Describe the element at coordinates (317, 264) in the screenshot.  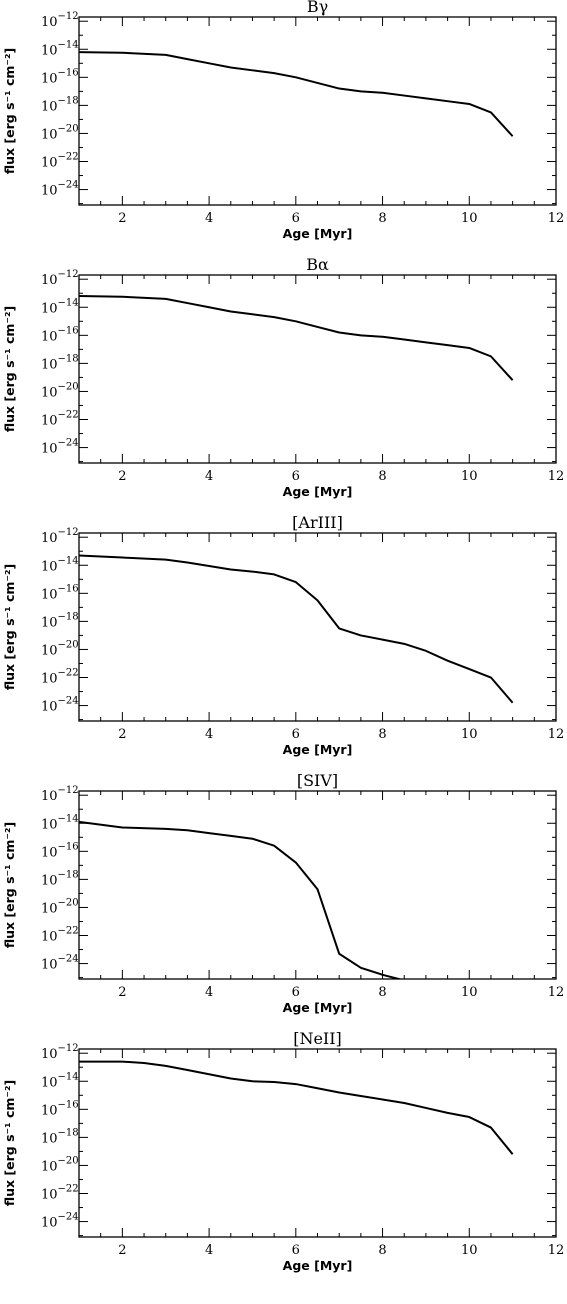
I see `panel-title: Bα` at that location.